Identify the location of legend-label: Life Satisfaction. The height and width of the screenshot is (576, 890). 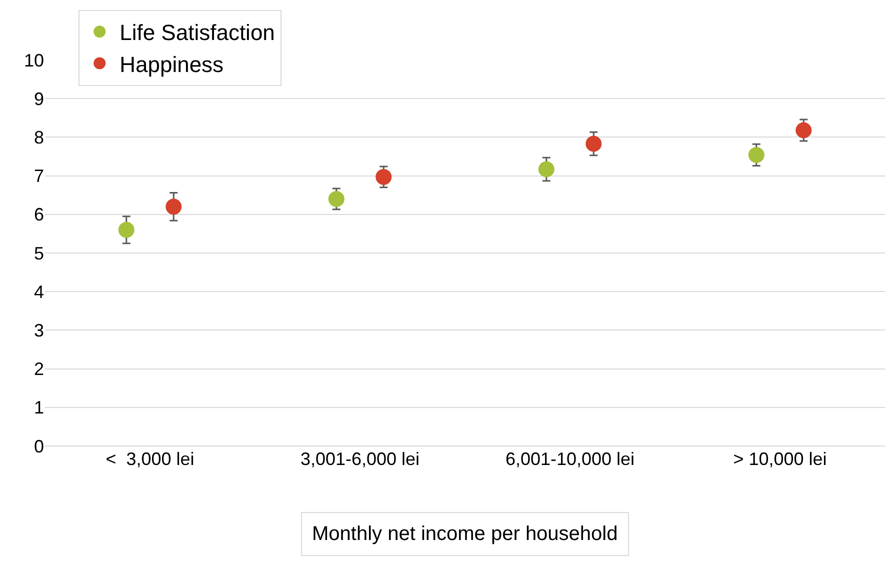
(197, 33).